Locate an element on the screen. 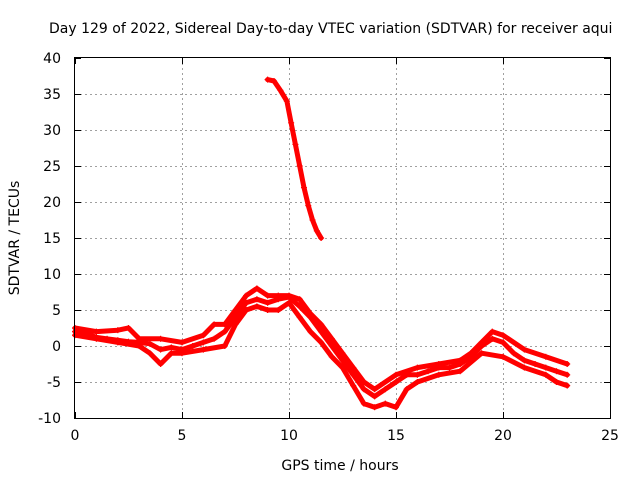 This screenshot has width=640, height=480. x-tick-label: 5 is located at coordinates (182, 436).